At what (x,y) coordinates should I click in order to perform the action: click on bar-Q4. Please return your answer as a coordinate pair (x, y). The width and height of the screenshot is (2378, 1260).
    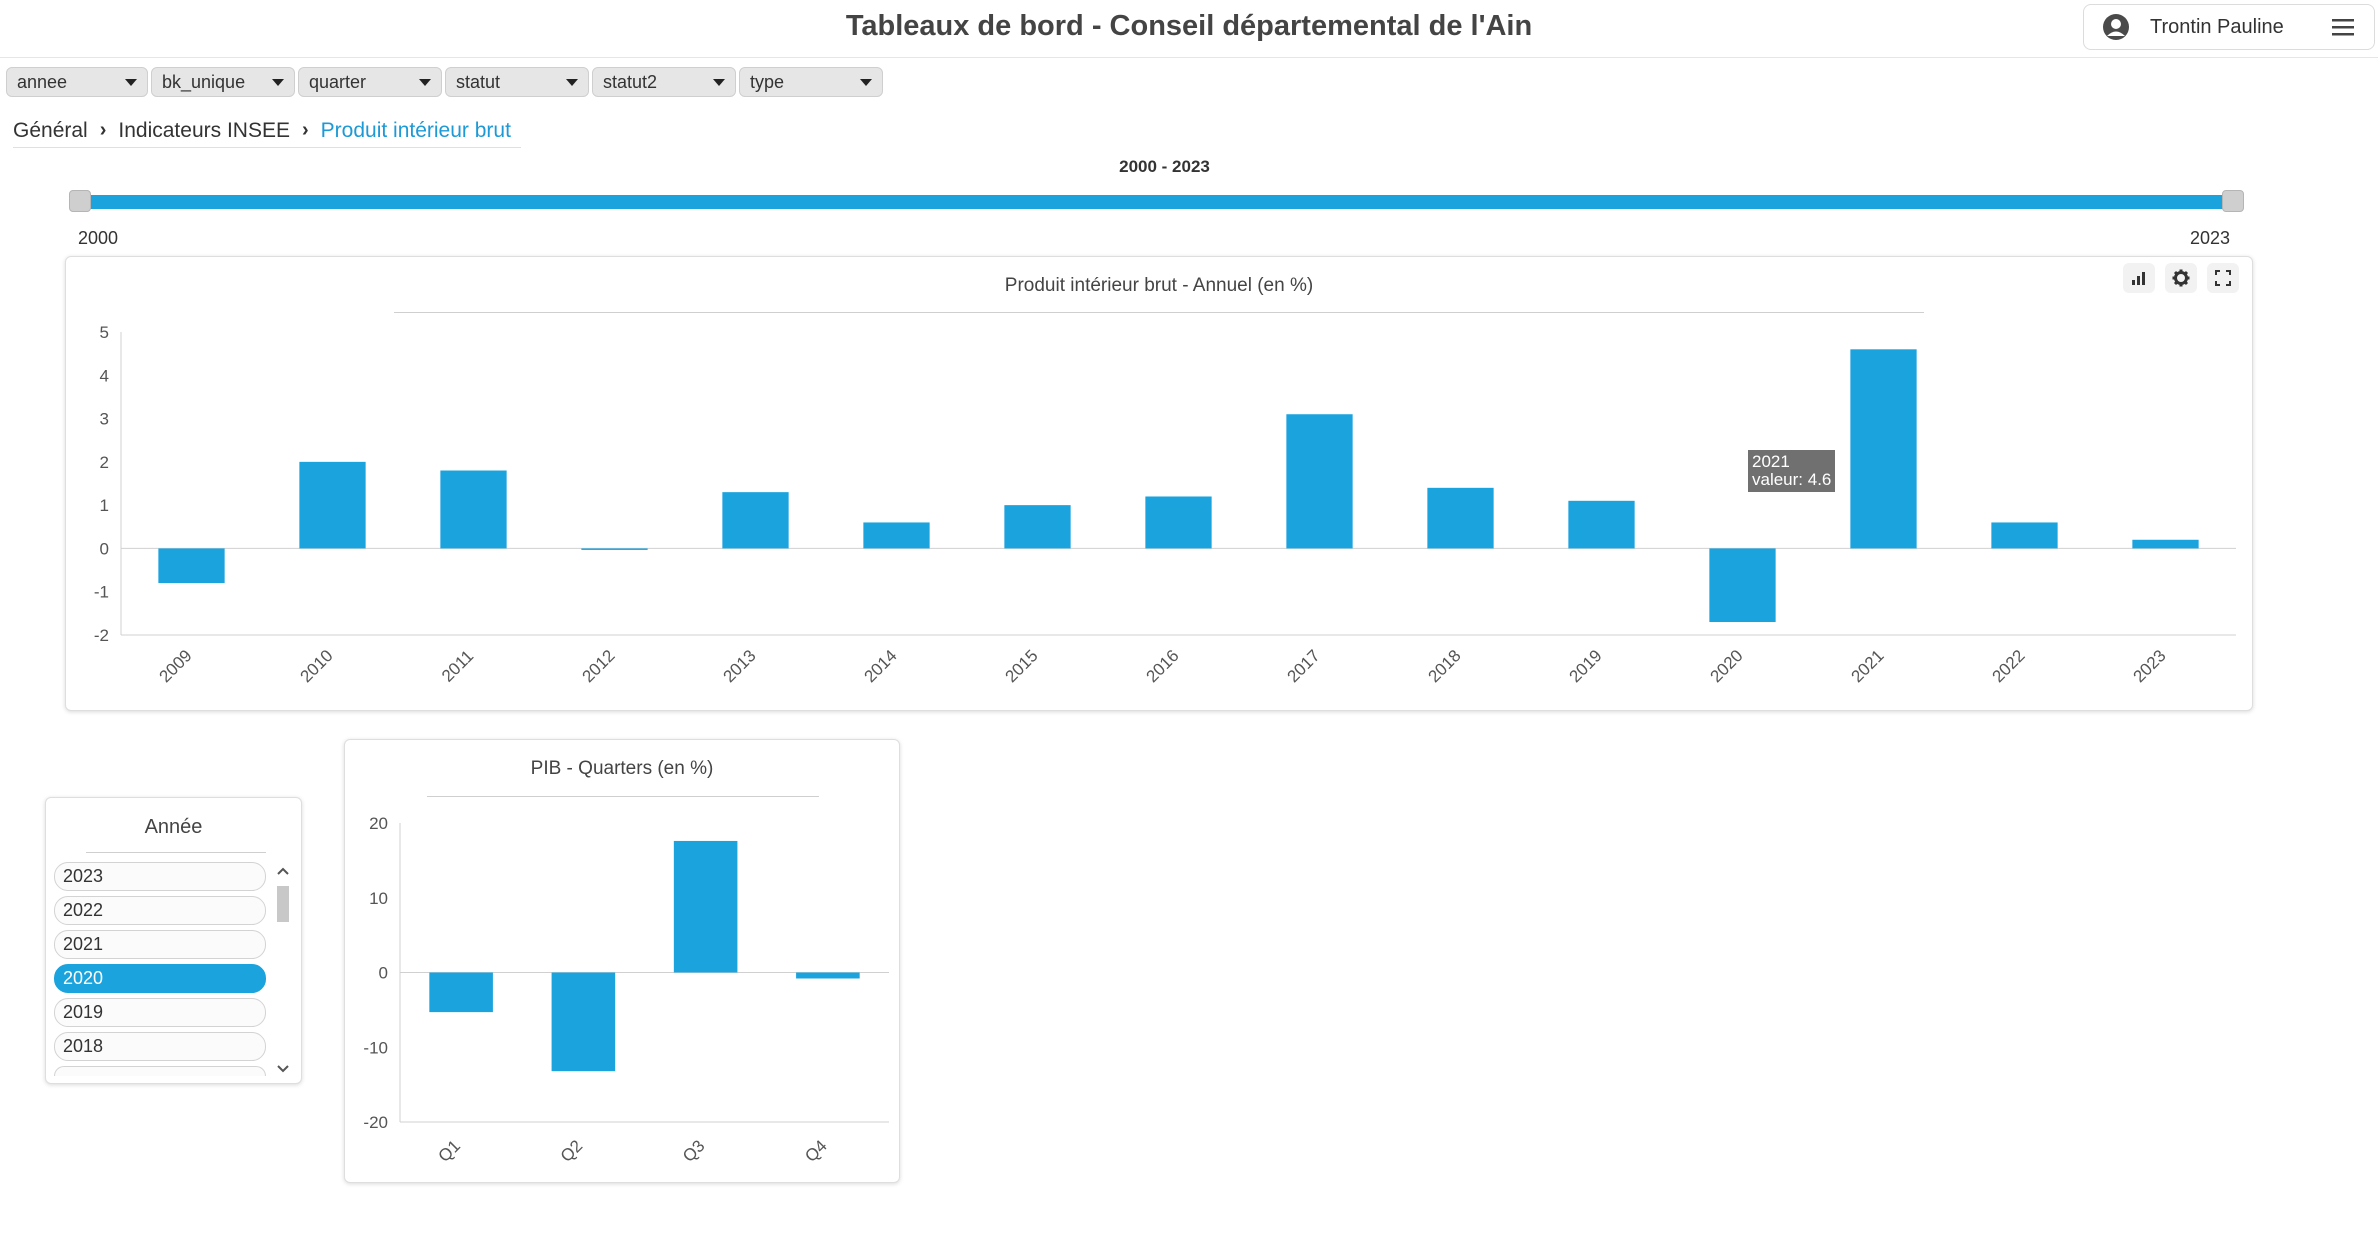
    Looking at the image, I should click on (828, 975).